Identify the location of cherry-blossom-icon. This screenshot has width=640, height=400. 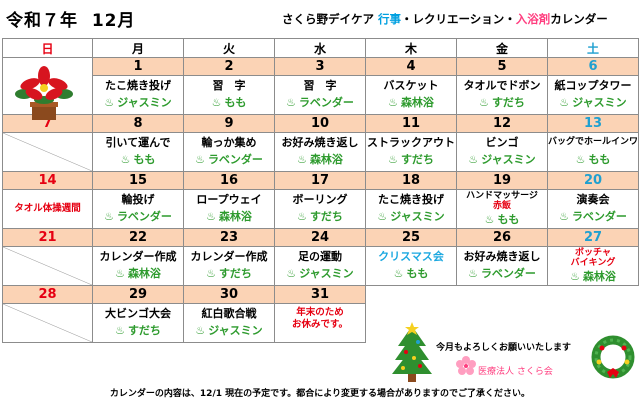
(466, 368).